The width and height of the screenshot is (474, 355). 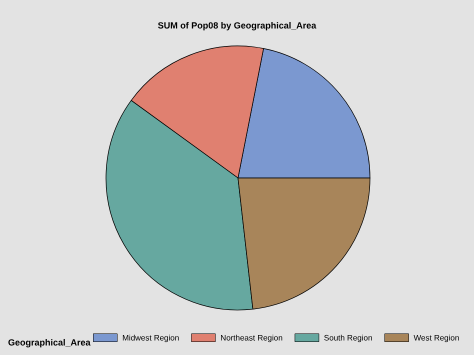 What do you see at coordinates (251, 337) in the screenshot?
I see `legend-label: Northeast Region` at bounding box center [251, 337].